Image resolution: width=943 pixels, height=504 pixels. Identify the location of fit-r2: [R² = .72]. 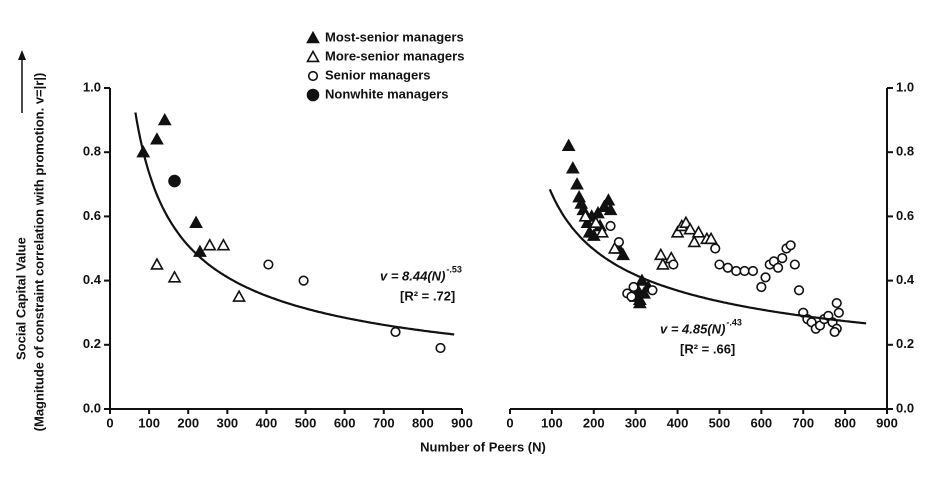
(427, 295).